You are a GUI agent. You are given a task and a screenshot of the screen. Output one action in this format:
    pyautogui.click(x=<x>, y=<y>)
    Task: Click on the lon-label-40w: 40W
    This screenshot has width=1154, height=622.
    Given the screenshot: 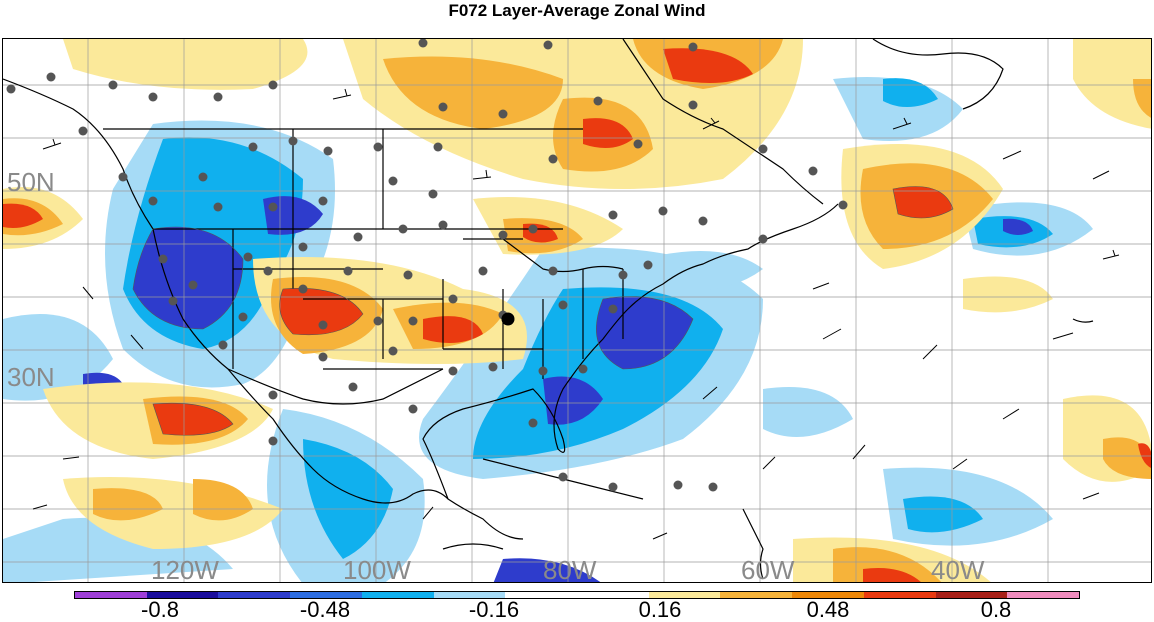 What is the action you would take?
    pyautogui.click(x=958, y=569)
    